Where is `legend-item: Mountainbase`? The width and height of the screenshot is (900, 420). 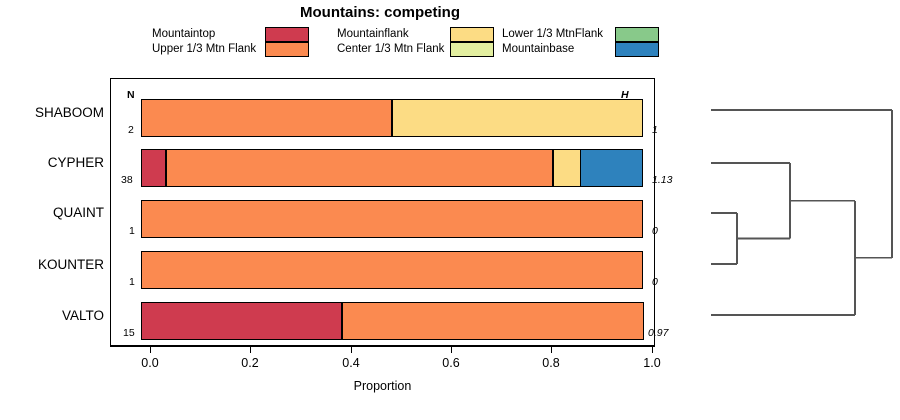 legend-item: Mountainbase is located at coordinates (592, 49).